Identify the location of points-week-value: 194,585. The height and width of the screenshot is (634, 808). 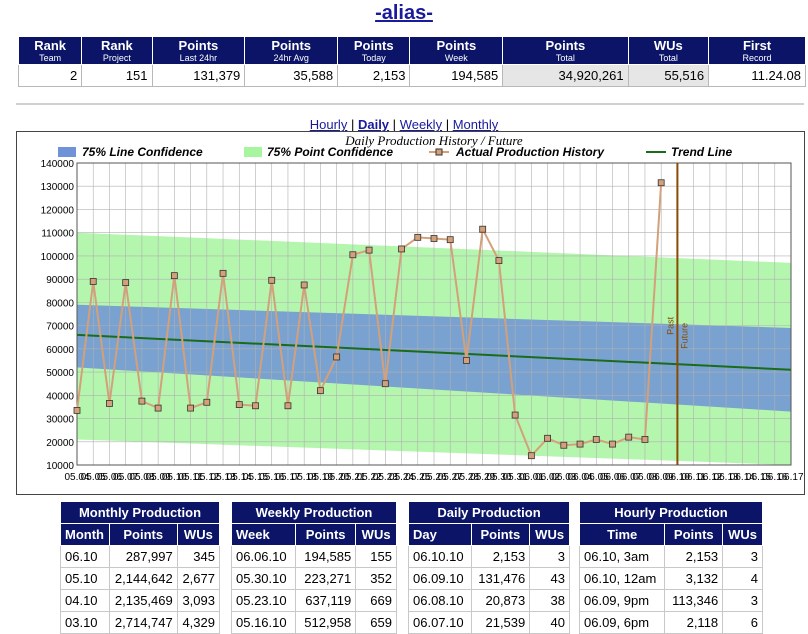
(456, 75).